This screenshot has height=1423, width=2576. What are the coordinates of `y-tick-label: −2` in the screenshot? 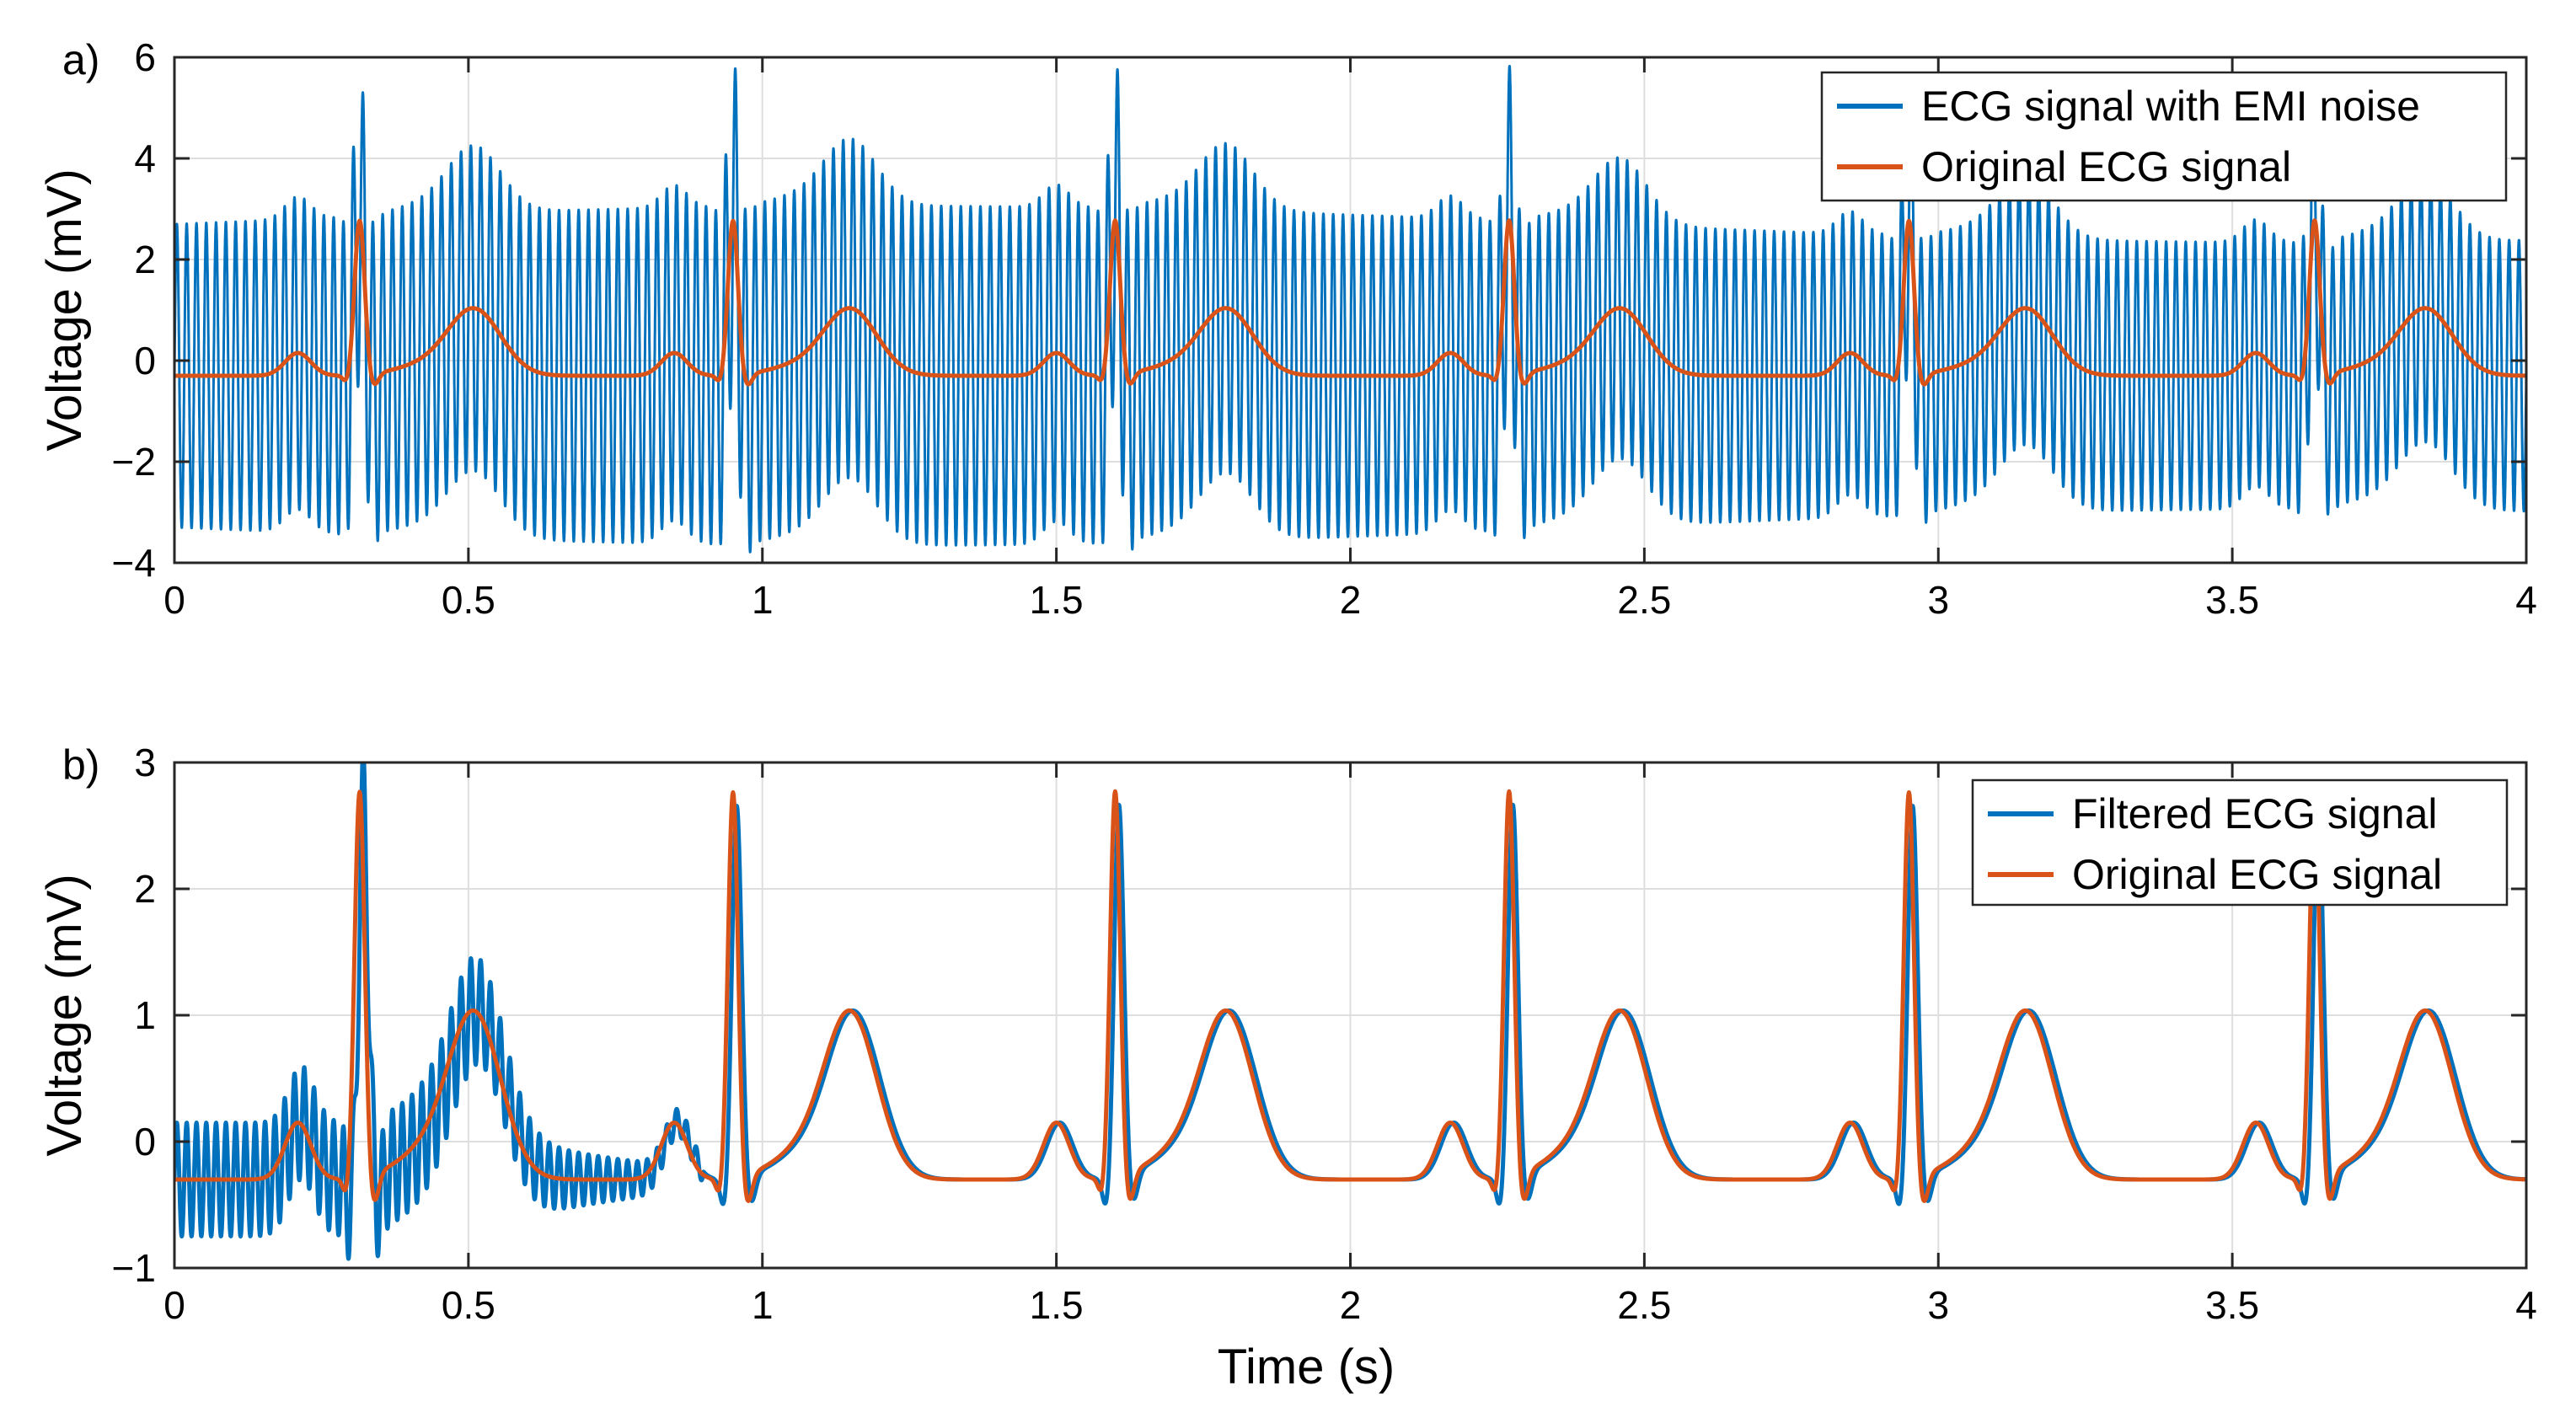 It's located at (134, 462).